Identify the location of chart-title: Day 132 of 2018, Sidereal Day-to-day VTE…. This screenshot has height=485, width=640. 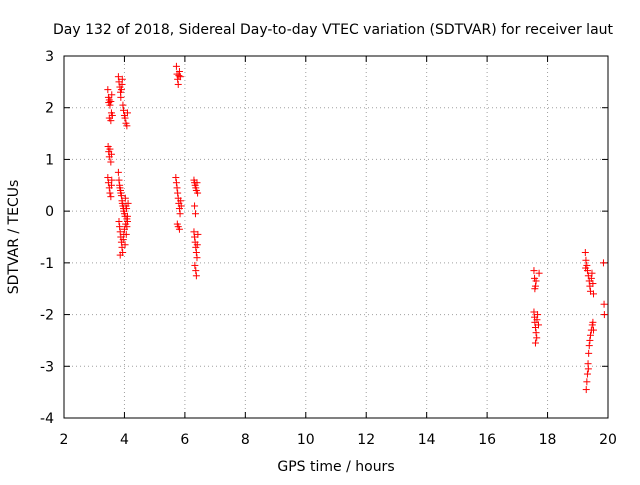
(333, 30).